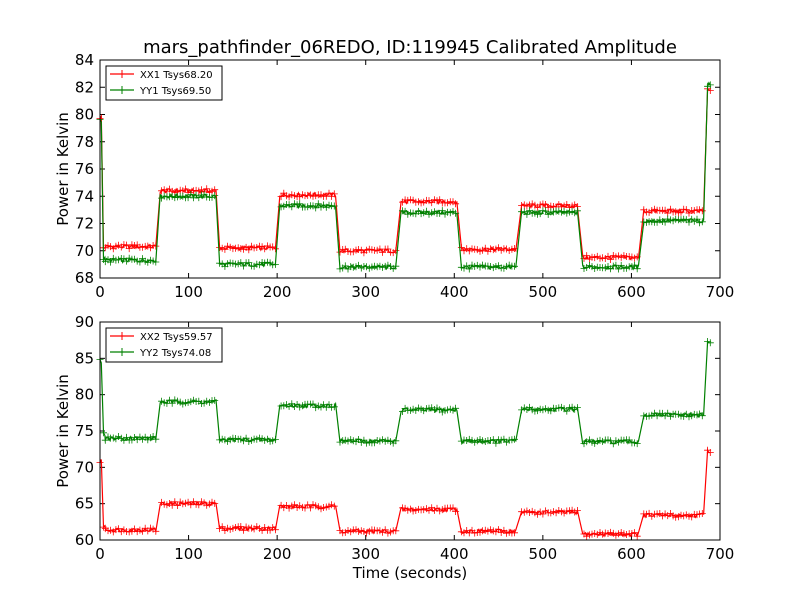  What do you see at coordinates (410, 573) in the screenshot?
I see `bottom-x-axis-label: Time (seconds)` at bounding box center [410, 573].